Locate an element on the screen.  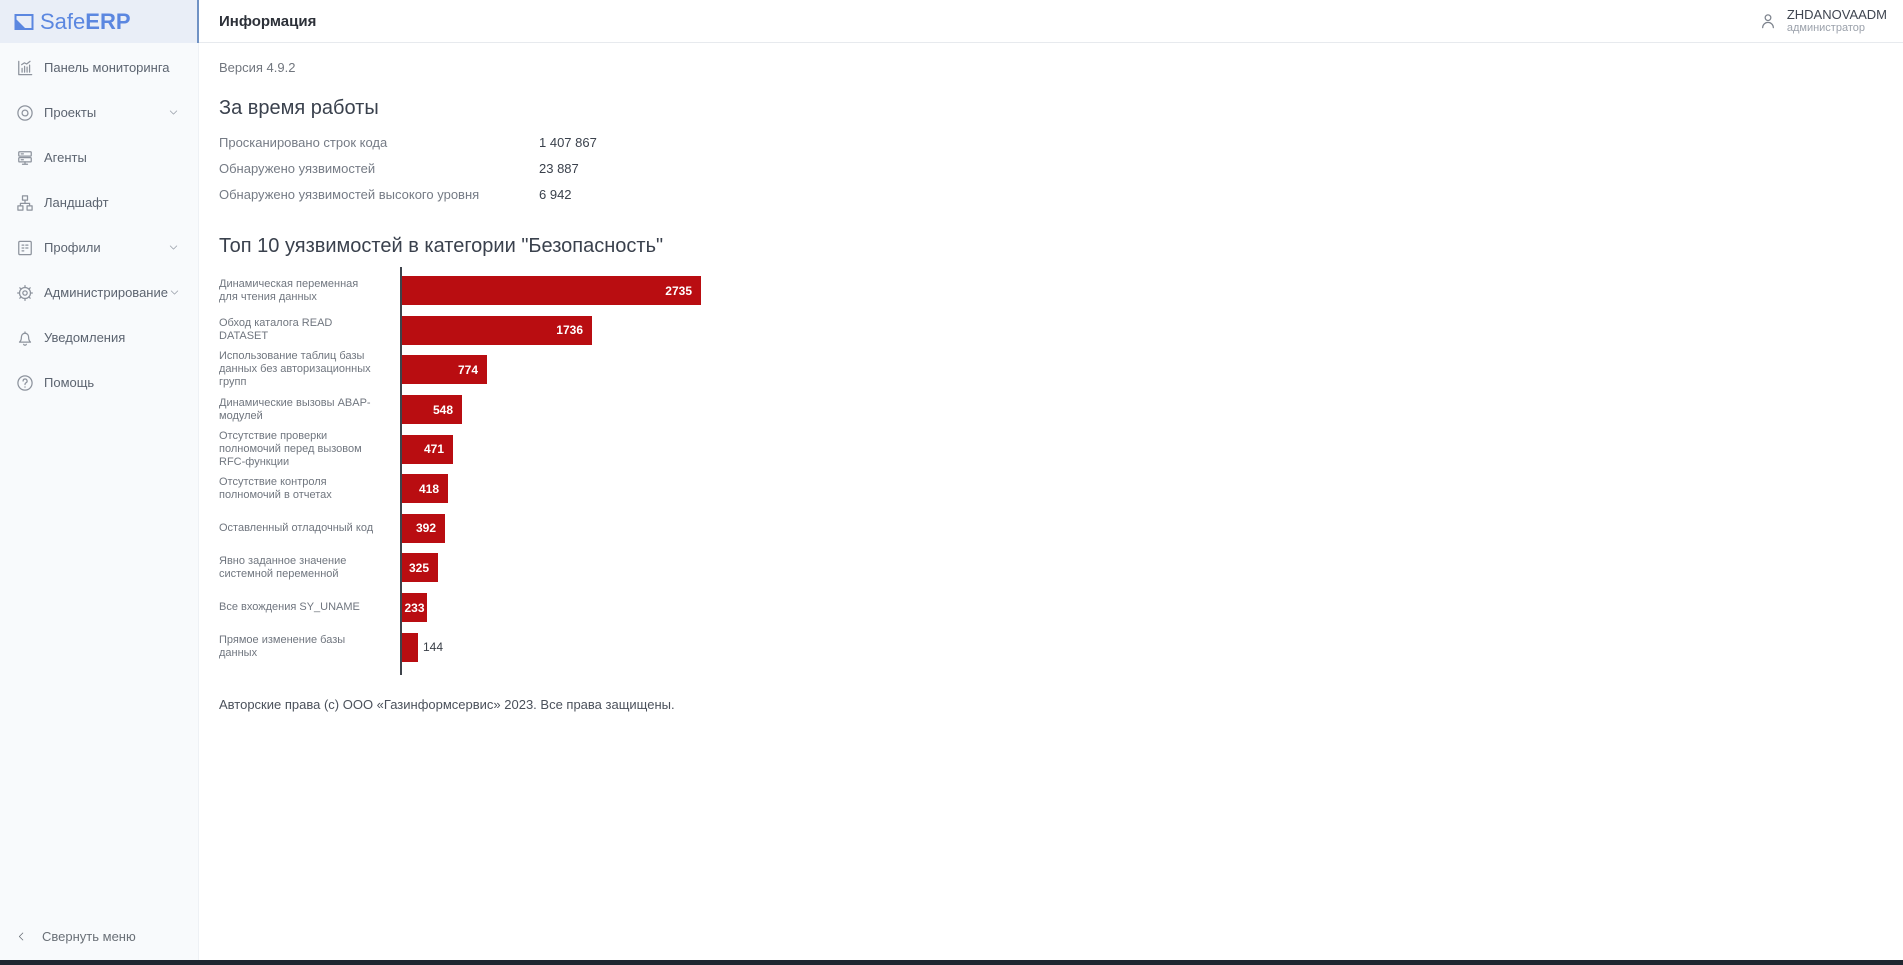
chart-category-label: Оставленный отладочный код is located at coordinates (296, 527).